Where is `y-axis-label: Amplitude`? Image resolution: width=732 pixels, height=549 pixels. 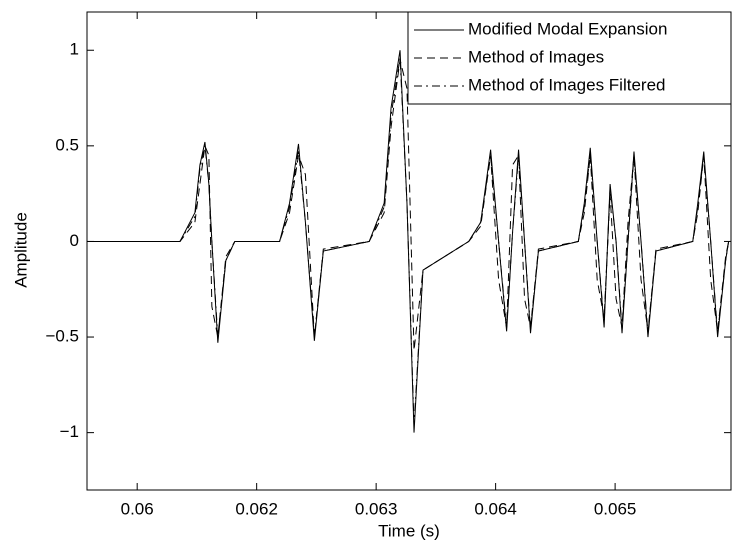
y-axis-label: Amplitude is located at coordinates (20, 250).